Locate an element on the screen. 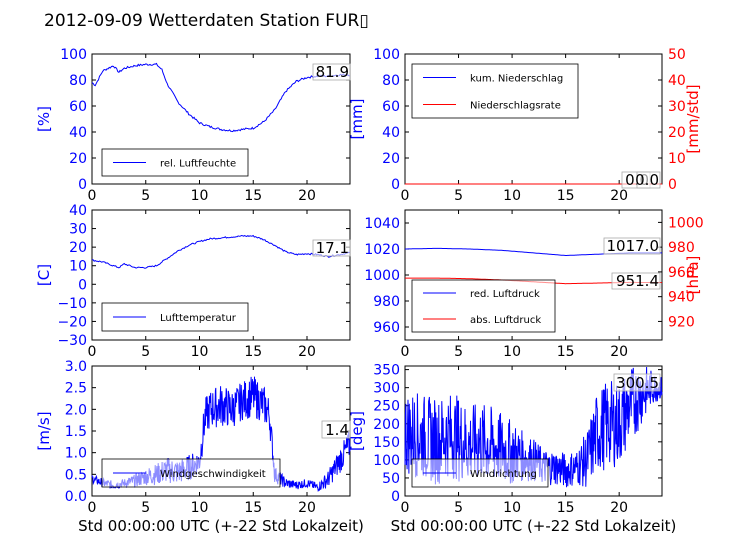 The height and width of the screenshot is (552, 736). y-tick-label: 960 is located at coordinates (386, 328).